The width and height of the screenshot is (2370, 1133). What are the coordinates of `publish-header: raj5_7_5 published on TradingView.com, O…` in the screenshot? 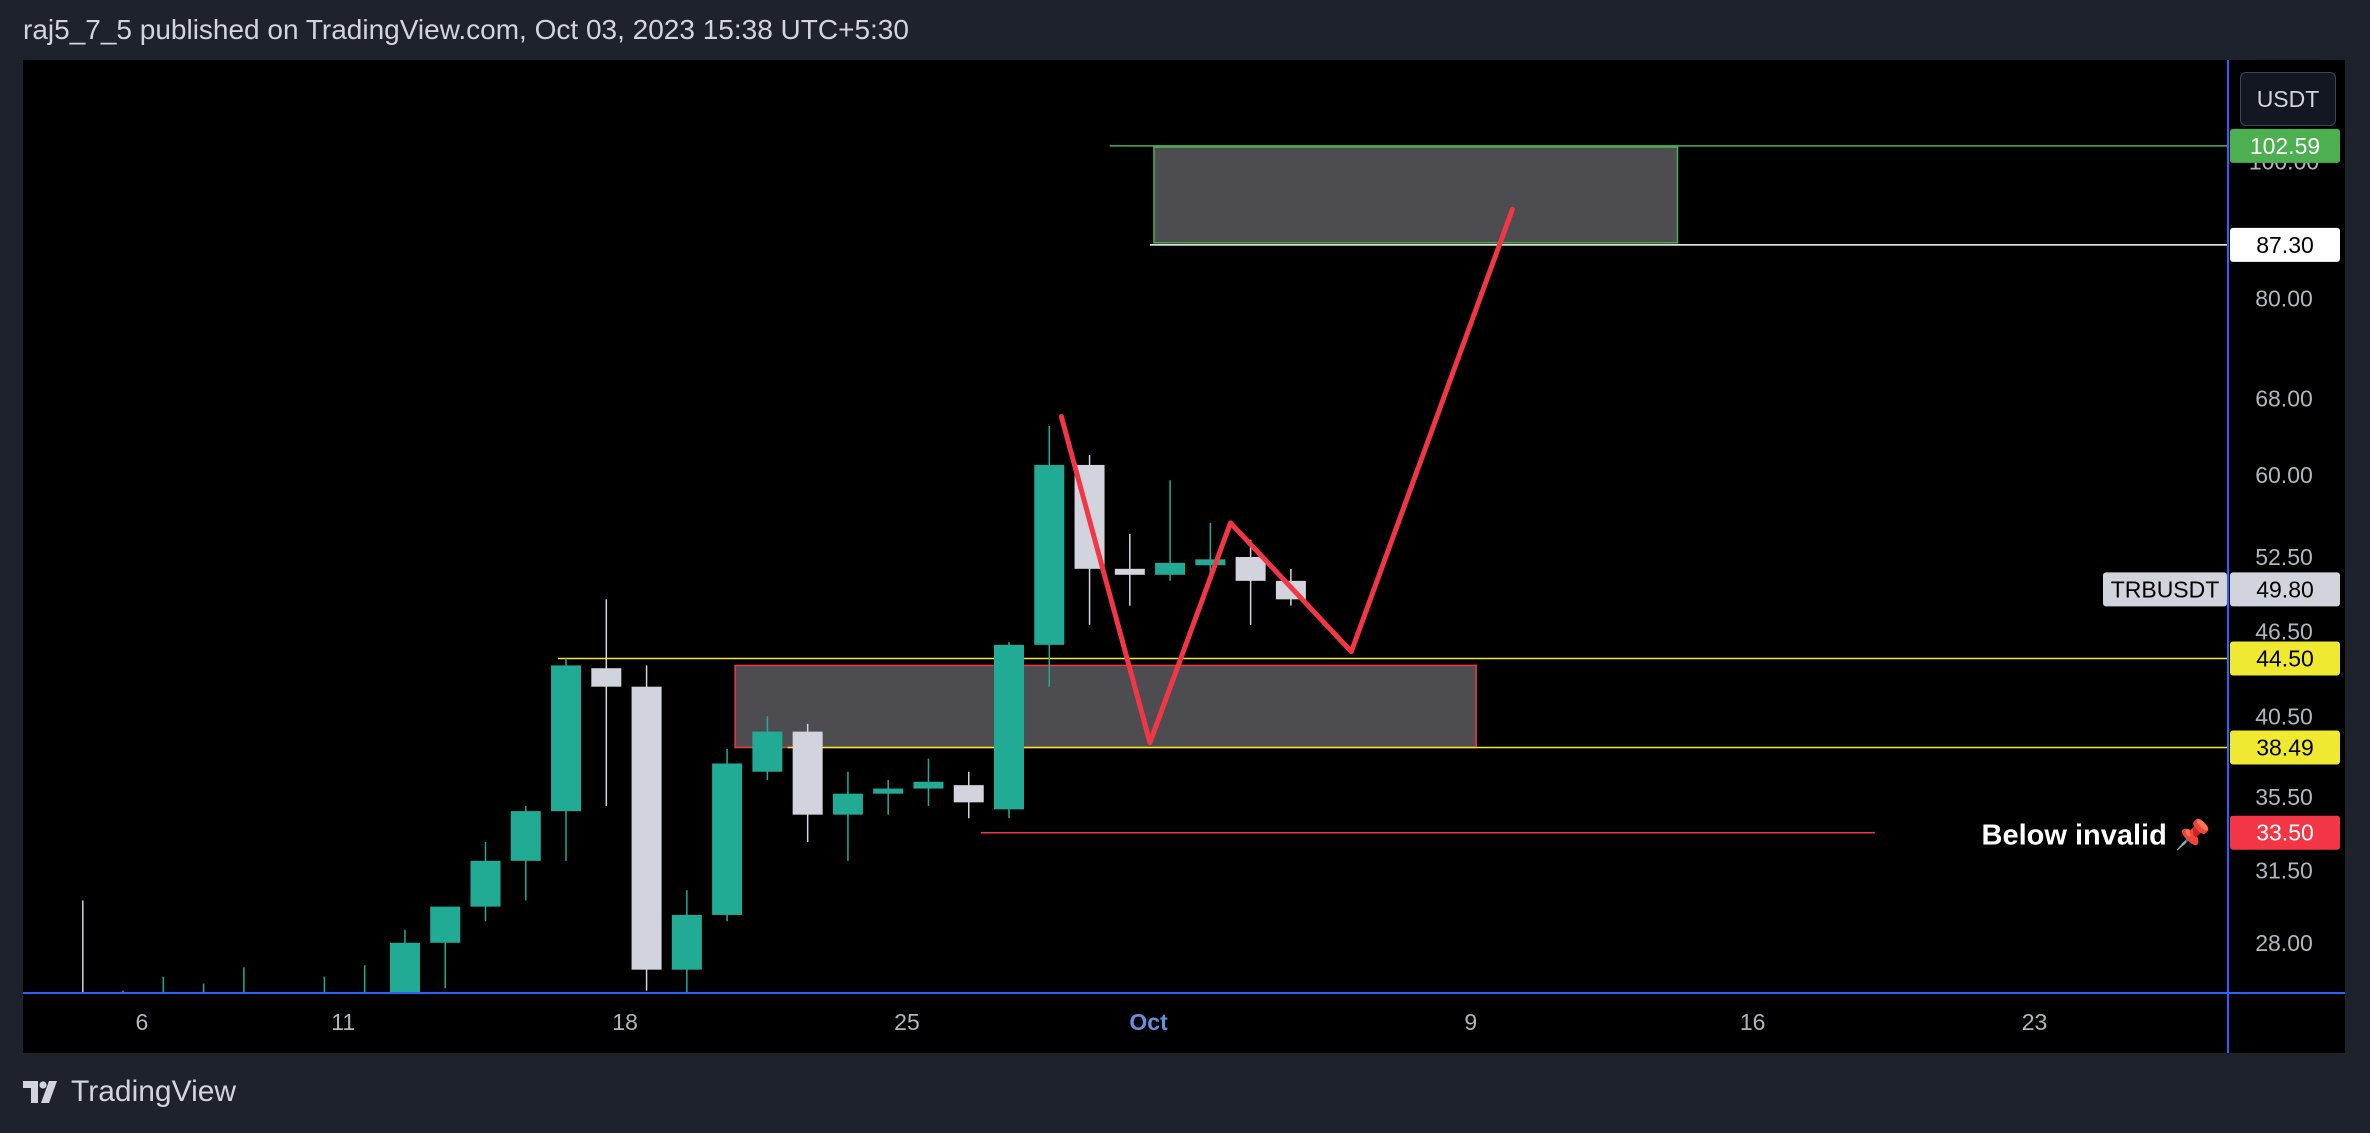 It's located at (466, 29).